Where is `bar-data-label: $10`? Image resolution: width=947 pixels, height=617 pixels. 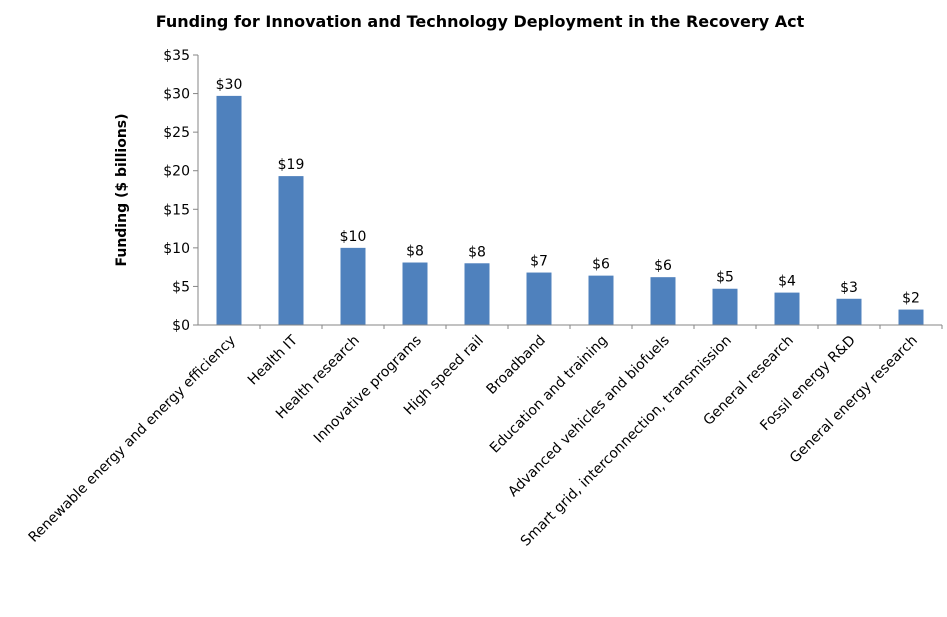 bar-data-label: $10 is located at coordinates (353, 237).